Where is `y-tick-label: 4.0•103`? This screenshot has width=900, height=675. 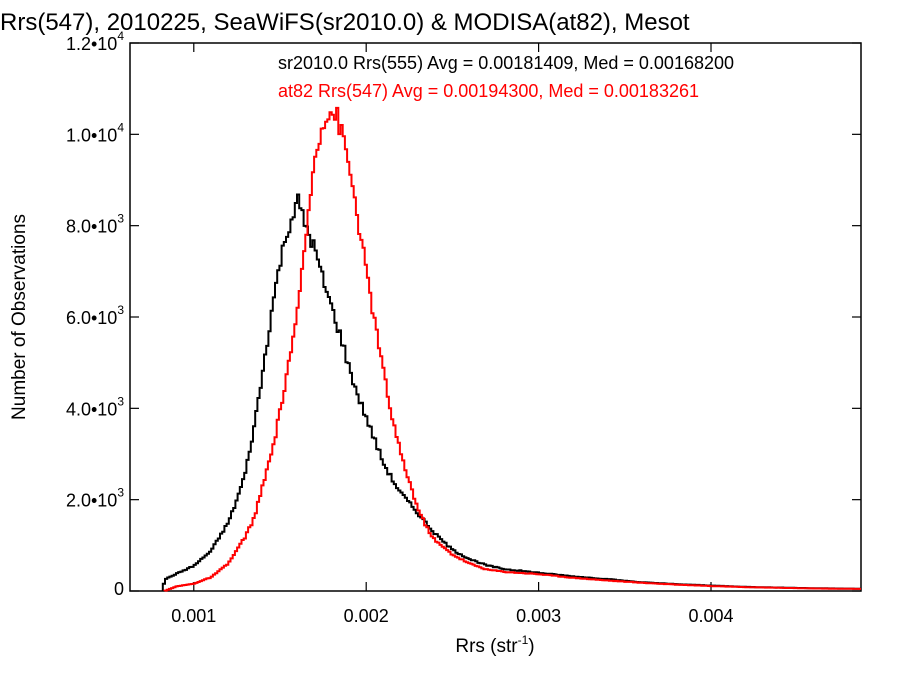 y-tick-label: 4.0•103 is located at coordinates (95, 406).